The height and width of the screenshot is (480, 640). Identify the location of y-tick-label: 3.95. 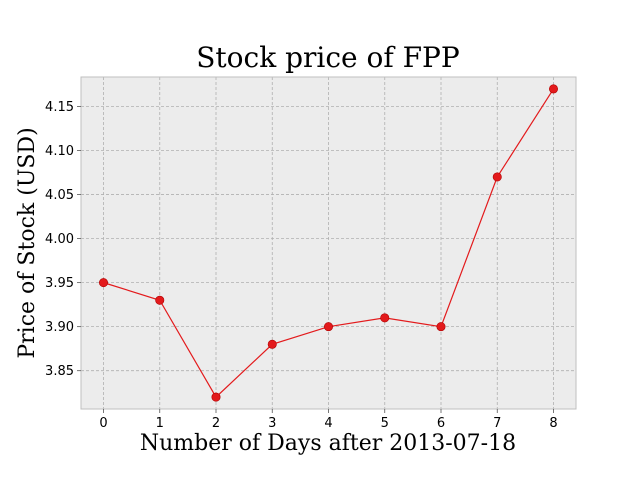
(59, 283).